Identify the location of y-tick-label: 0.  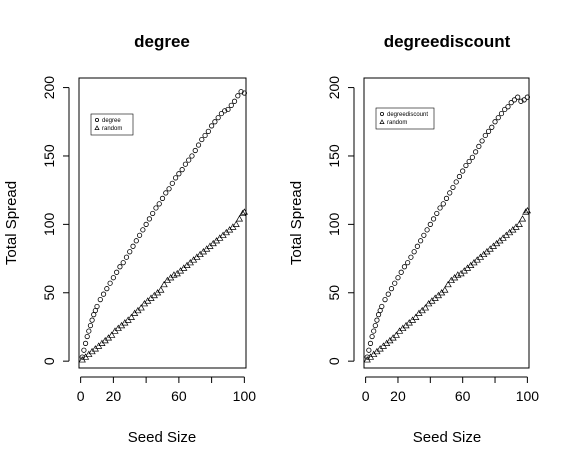
(49, 361).